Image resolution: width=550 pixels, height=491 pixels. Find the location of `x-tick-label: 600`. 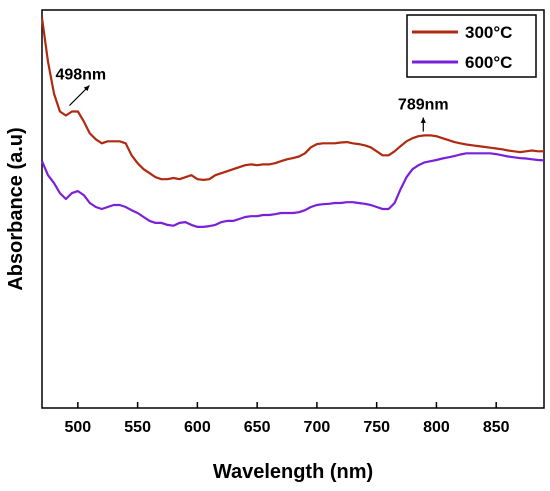

x-tick-label: 600 is located at coordinates (197, 427).